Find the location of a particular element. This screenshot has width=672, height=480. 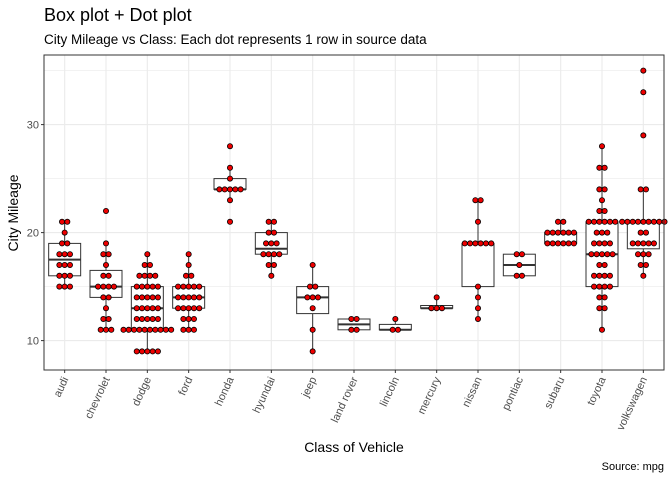

y-tick-label: 30 is located at coordinates (33, 126).